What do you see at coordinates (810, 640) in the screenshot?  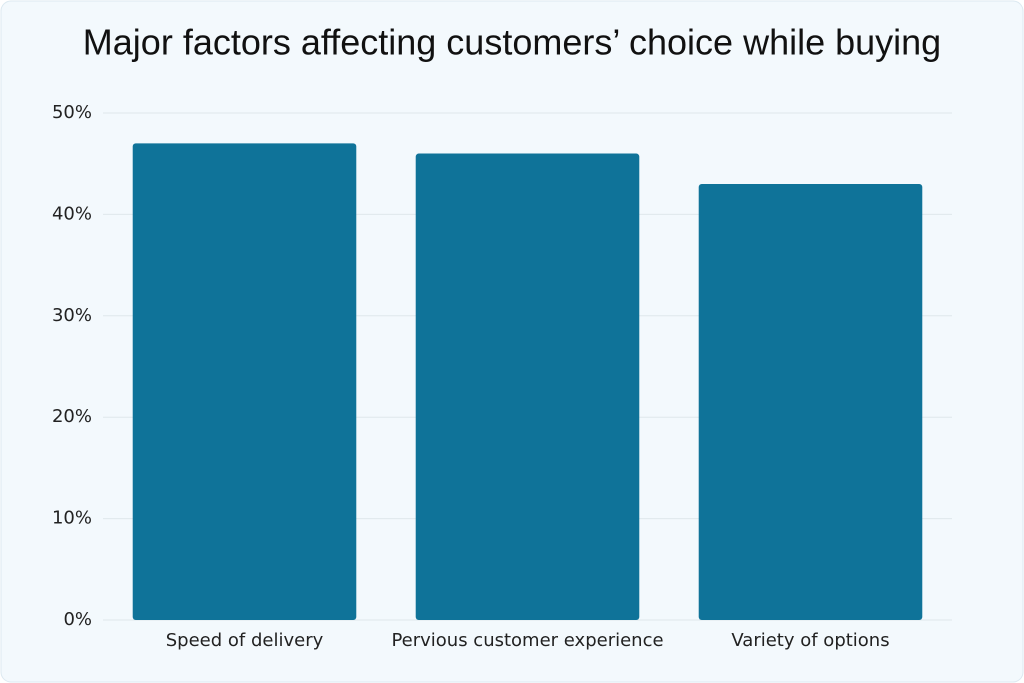 I see `x-tick-label: Variety of options` at bounding box center [810, 640].